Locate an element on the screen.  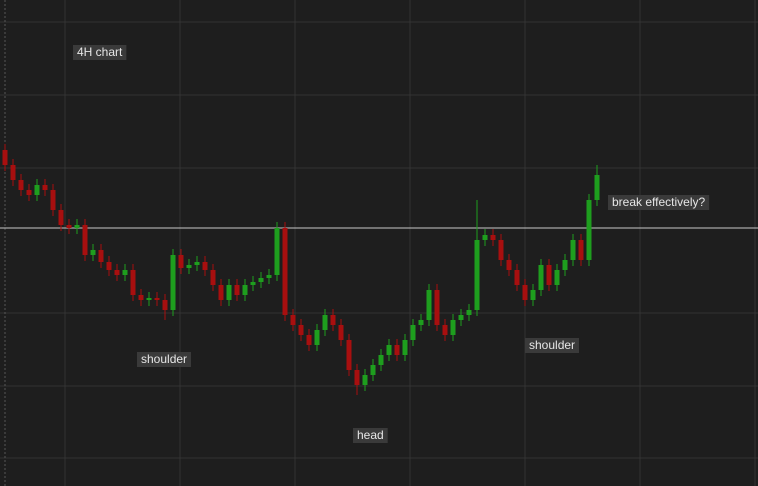
annotation-text: break effectively? is located at coordinates (658, 202).